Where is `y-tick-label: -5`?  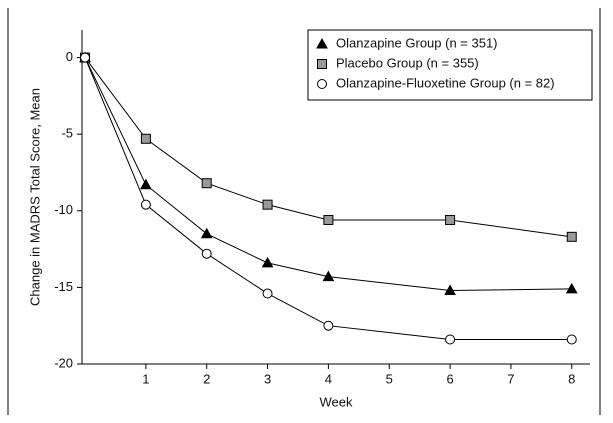 y-tick-label: -5 is located at coordinates (67, 133).